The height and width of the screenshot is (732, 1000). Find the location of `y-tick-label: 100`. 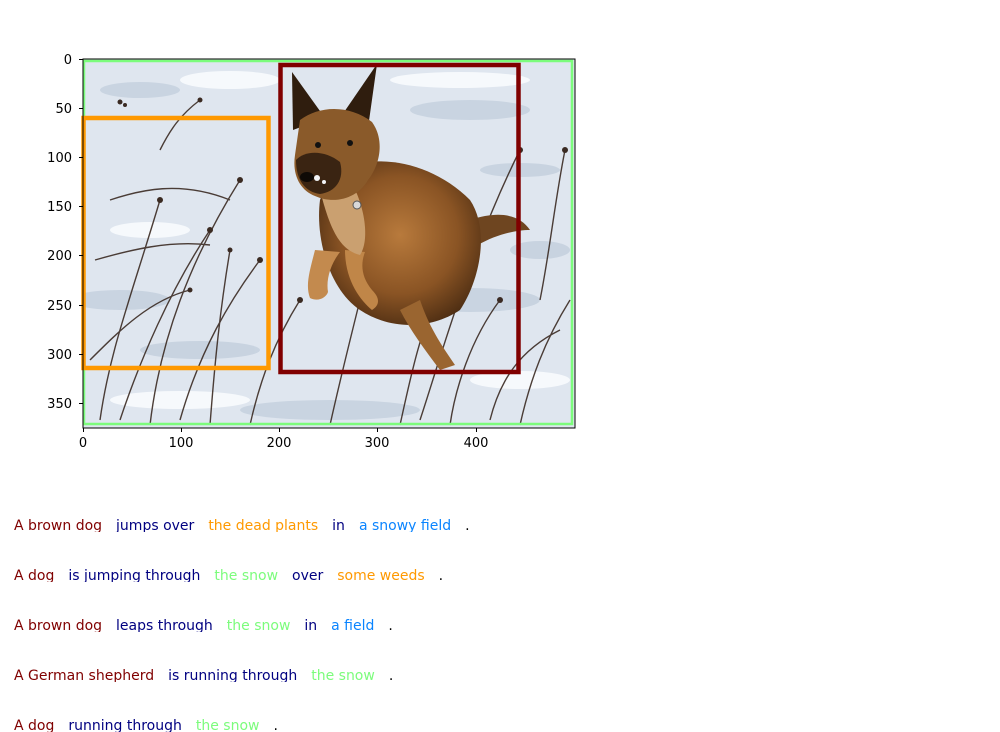

y-tick-label: 100 is located at coordinates (59, 158).